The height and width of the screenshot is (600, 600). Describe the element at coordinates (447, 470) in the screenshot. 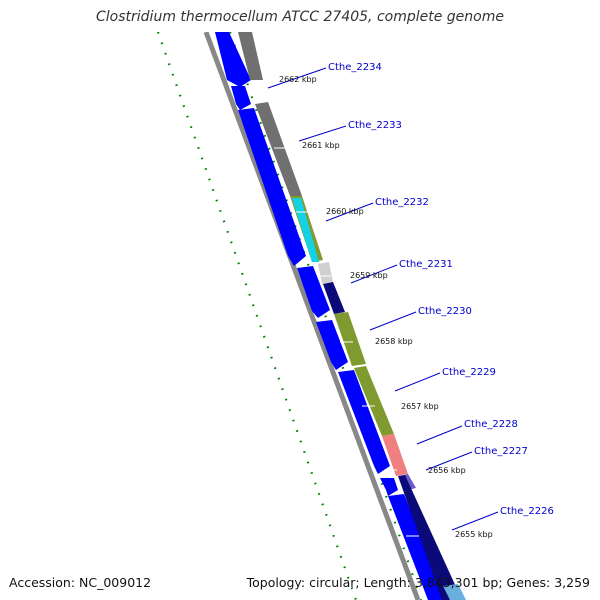

I see `kbp-tick-label: 2656 kbp` at that location.